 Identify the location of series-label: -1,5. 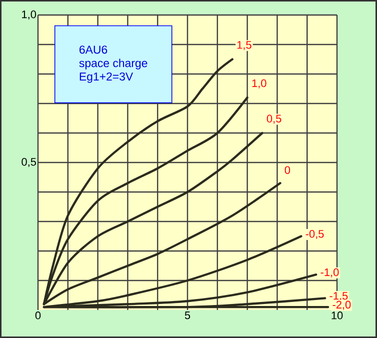
(339, 297).